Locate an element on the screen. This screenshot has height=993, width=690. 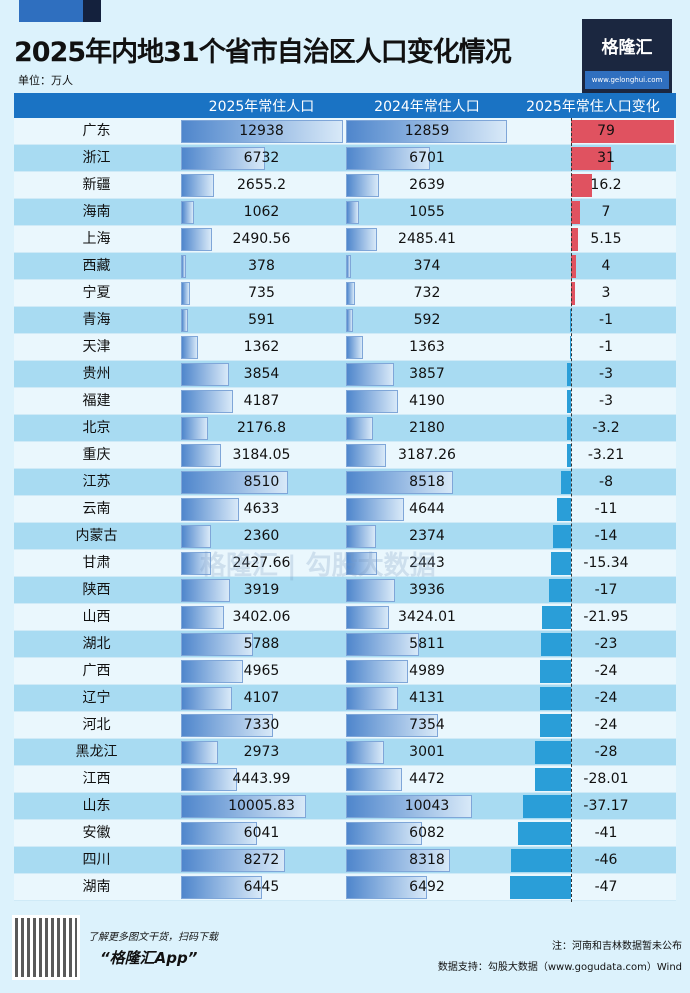
value-2024: 592 is located at coordinates (427, 320).